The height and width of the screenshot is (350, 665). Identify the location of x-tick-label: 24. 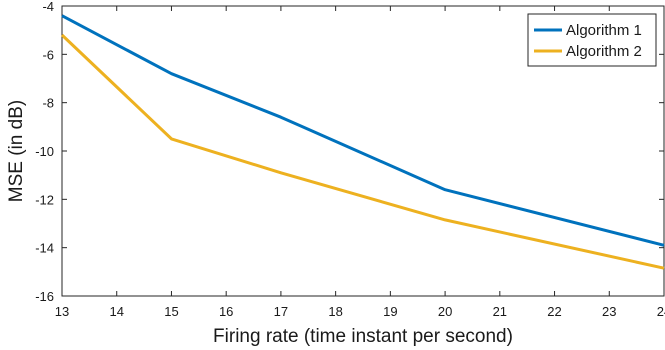
(661, 311).